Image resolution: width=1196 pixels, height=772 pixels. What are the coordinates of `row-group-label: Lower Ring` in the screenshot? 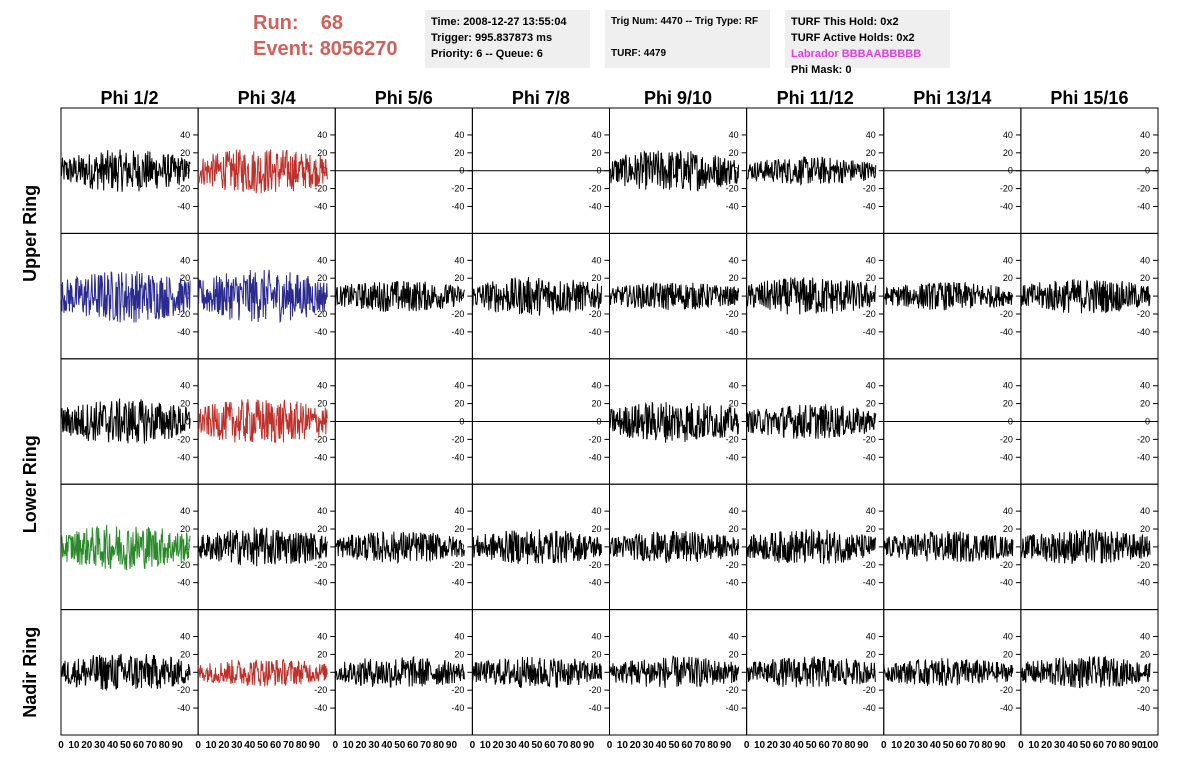 It's located at (30, 484).